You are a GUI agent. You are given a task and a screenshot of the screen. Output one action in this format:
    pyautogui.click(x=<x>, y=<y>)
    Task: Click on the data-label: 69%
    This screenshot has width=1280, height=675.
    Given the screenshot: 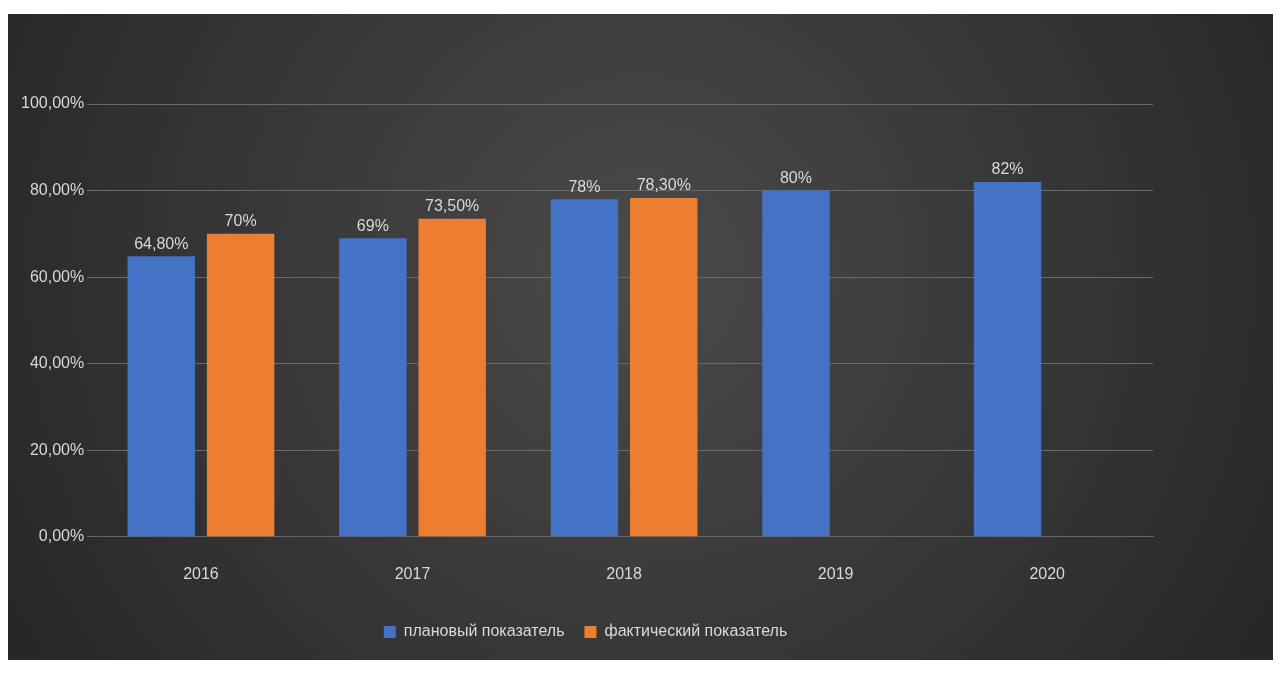 What is the action you would take?
    pyautogui.click(x=372, y=225)
    